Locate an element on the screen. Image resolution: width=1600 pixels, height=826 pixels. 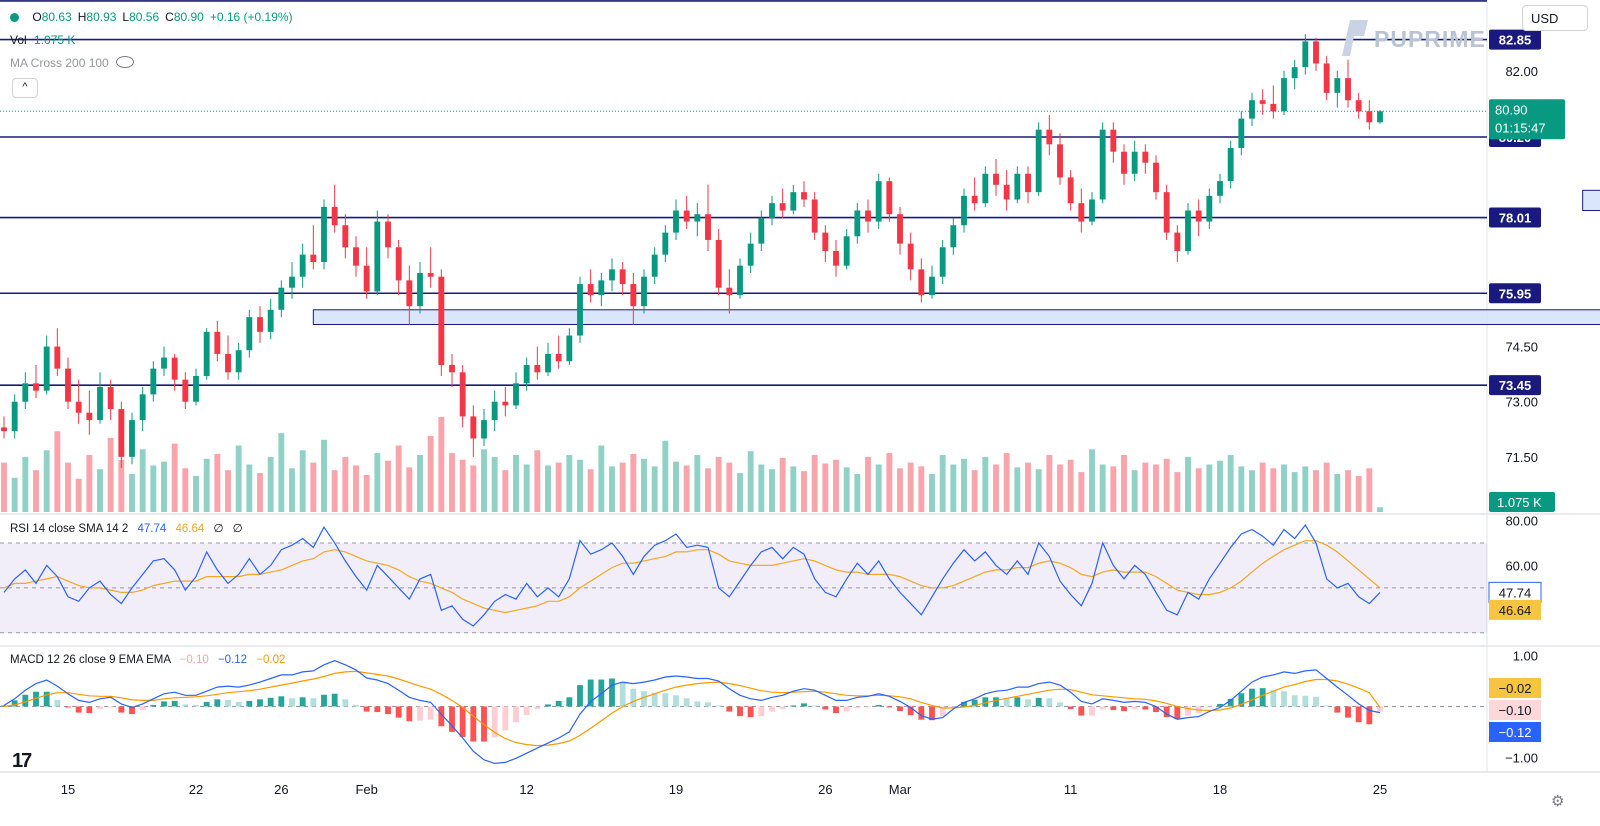
eye-hidden-icon is located at coordinates (125, 62).